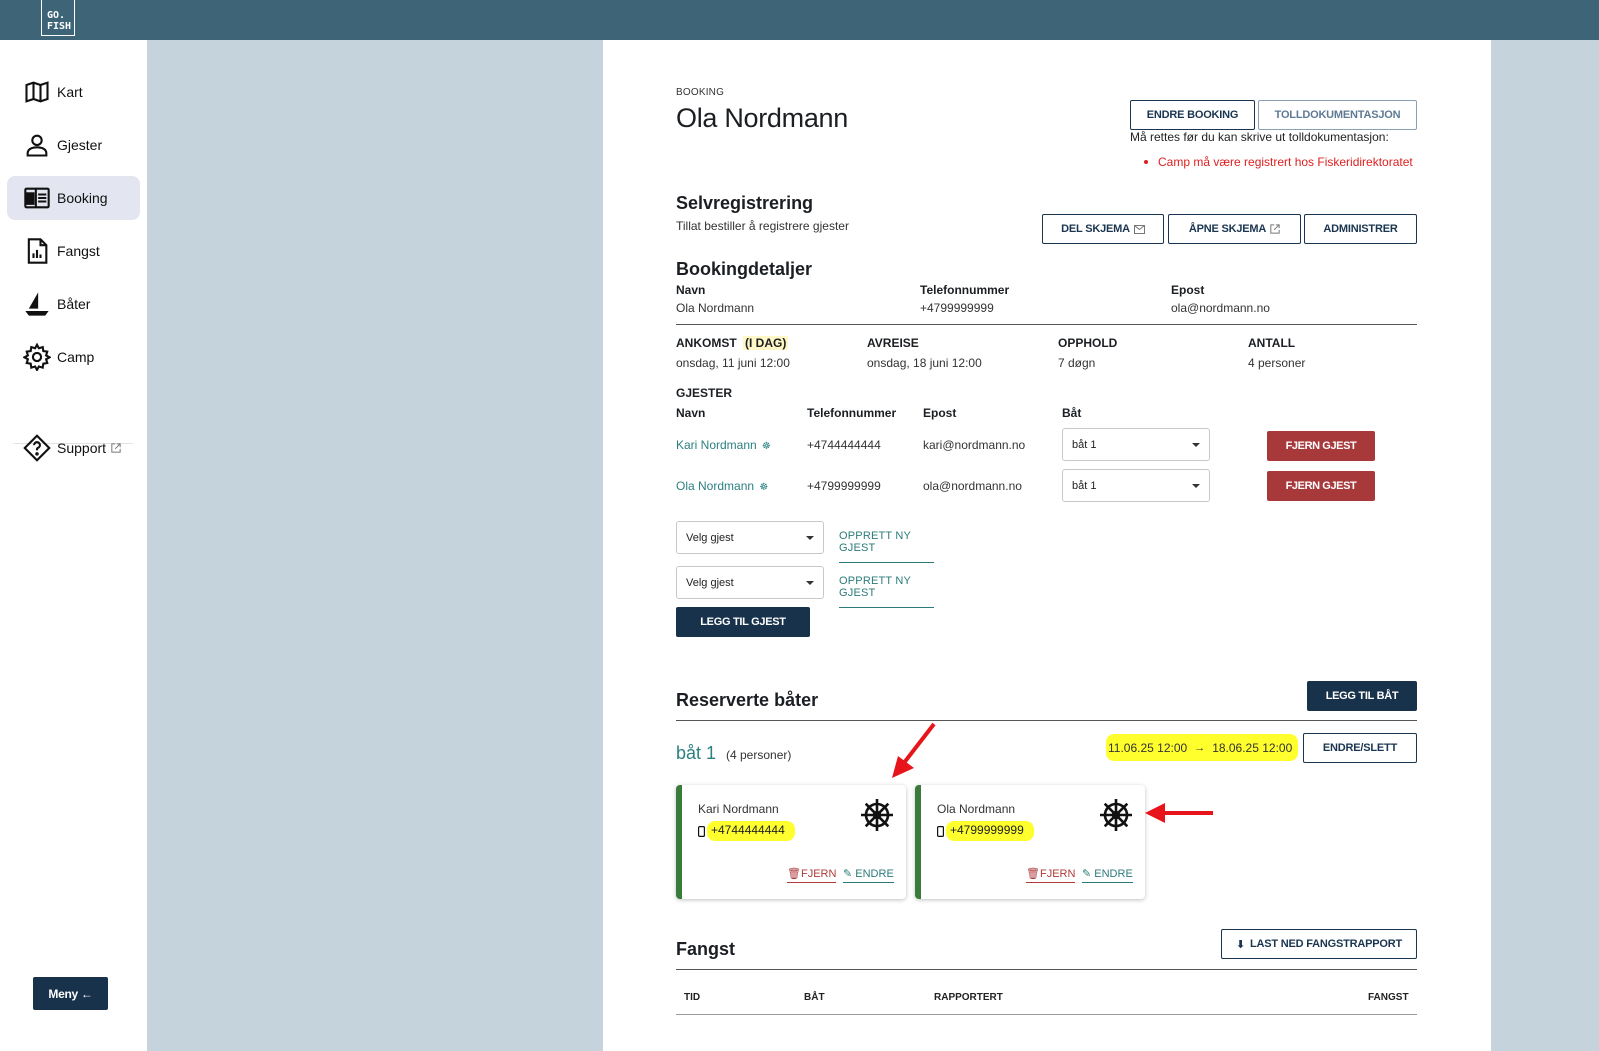 The image size is (1599, 1051). What do you see at coordinates (1240, 944) in the screenshot?
I see `download-icon: ⬇` at bounding box center [1240, 944].